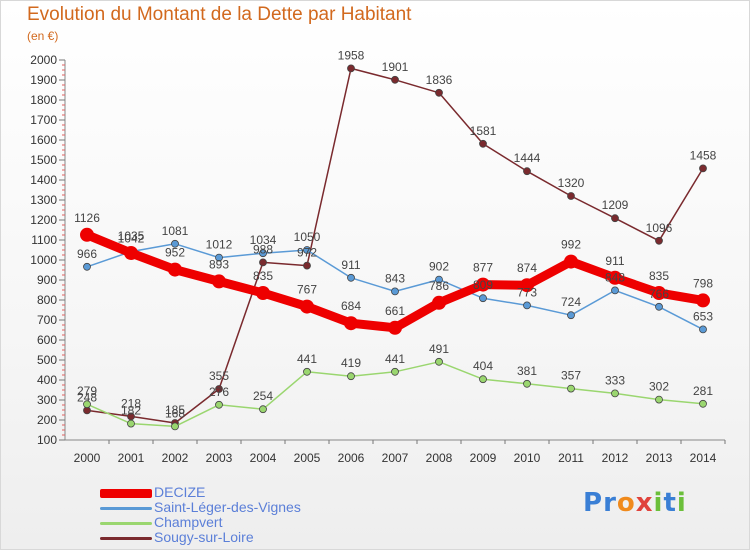  I want to click on y-tick-label: 200, so click(47, 420).